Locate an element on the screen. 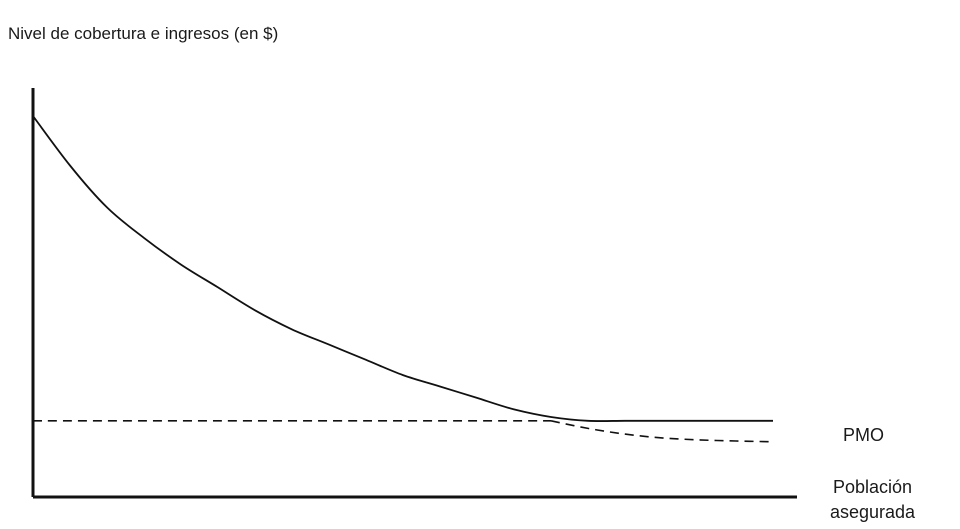  series-line-2-dashed is located at coordinates (662, 431).